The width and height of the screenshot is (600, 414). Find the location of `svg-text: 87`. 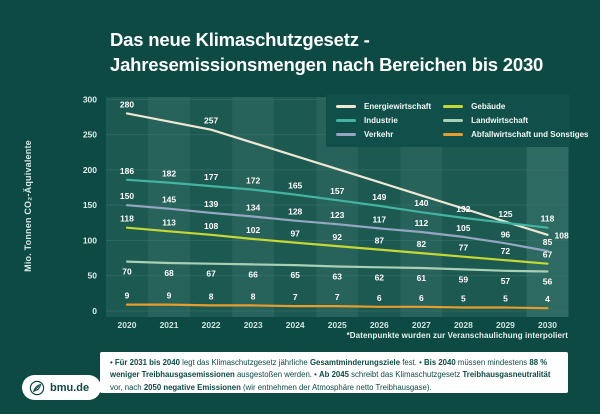

svg-text: 87 is located at coordinates (380, 241).